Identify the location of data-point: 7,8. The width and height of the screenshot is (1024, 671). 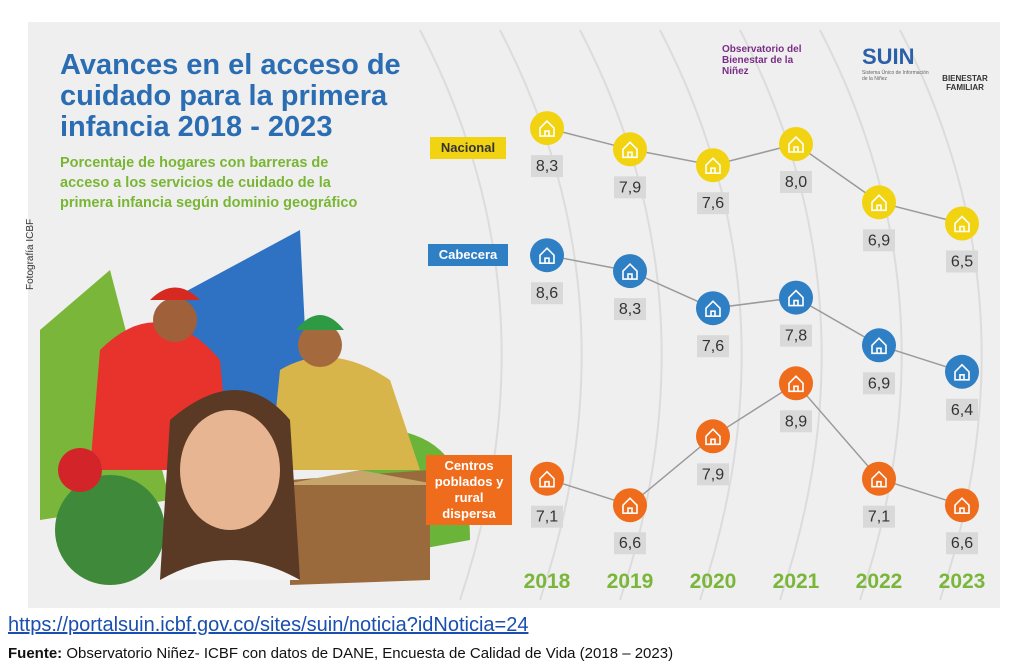
(796, 313).